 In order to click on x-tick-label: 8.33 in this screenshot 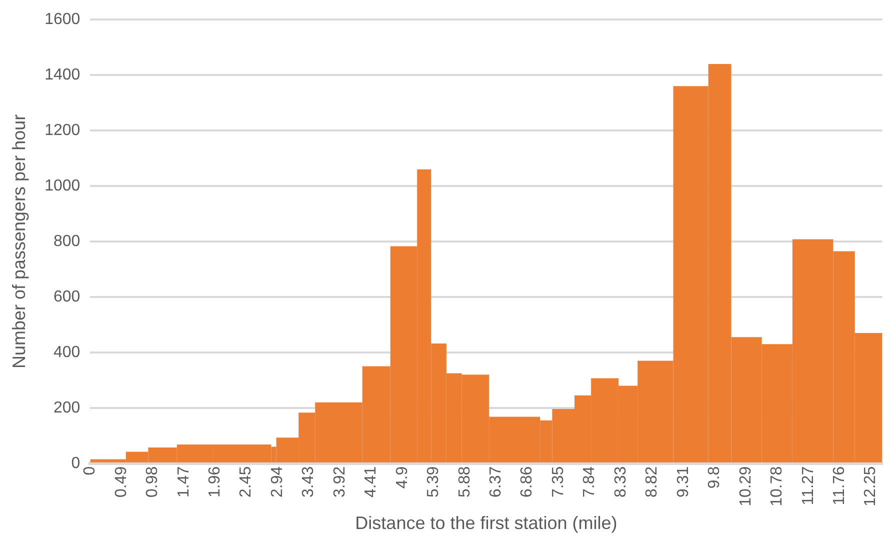, I will do `click(621, 482)`.